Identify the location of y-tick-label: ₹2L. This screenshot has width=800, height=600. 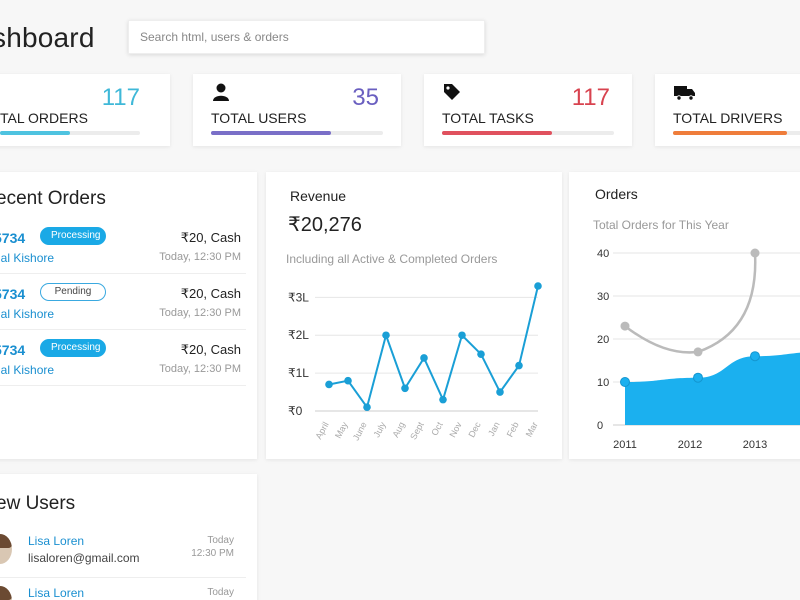
(298, 335).